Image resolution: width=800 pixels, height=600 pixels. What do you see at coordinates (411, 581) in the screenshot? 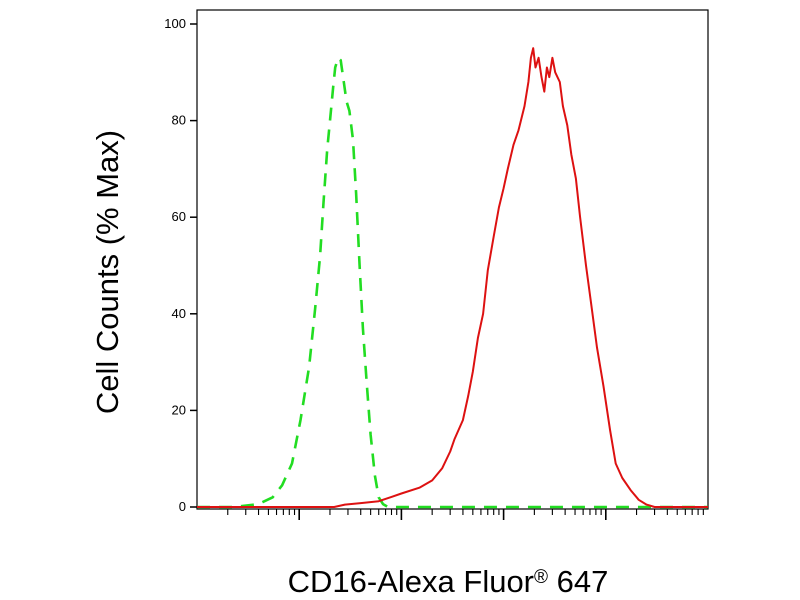
I see `x-axis-title-main: CD16-Alexa Fluor` at bounding box center [411, 581].